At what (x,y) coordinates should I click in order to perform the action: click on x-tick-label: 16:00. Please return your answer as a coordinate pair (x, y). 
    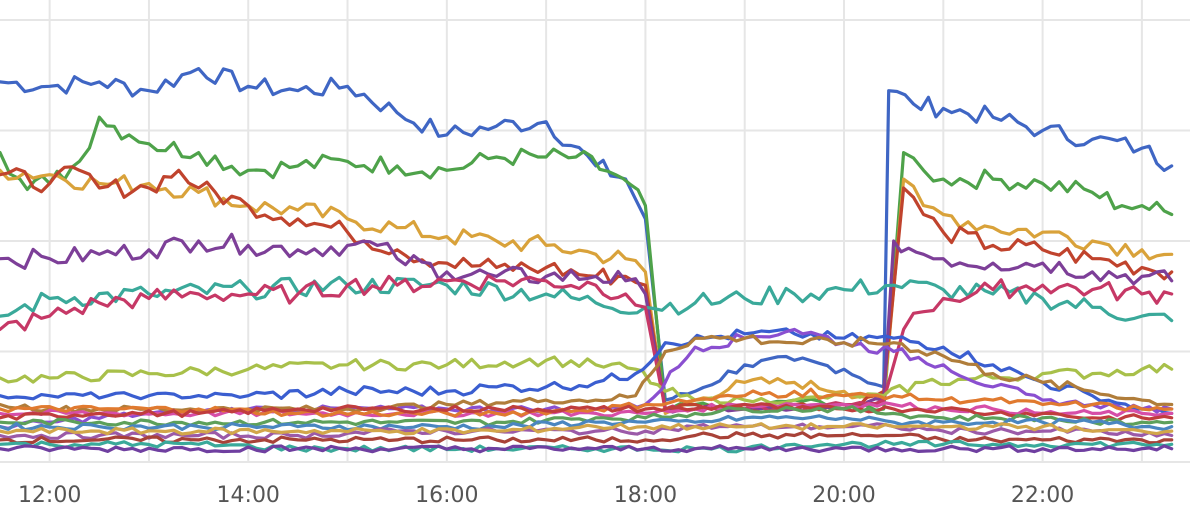
    Looking at the image, I should click on (446, 495).